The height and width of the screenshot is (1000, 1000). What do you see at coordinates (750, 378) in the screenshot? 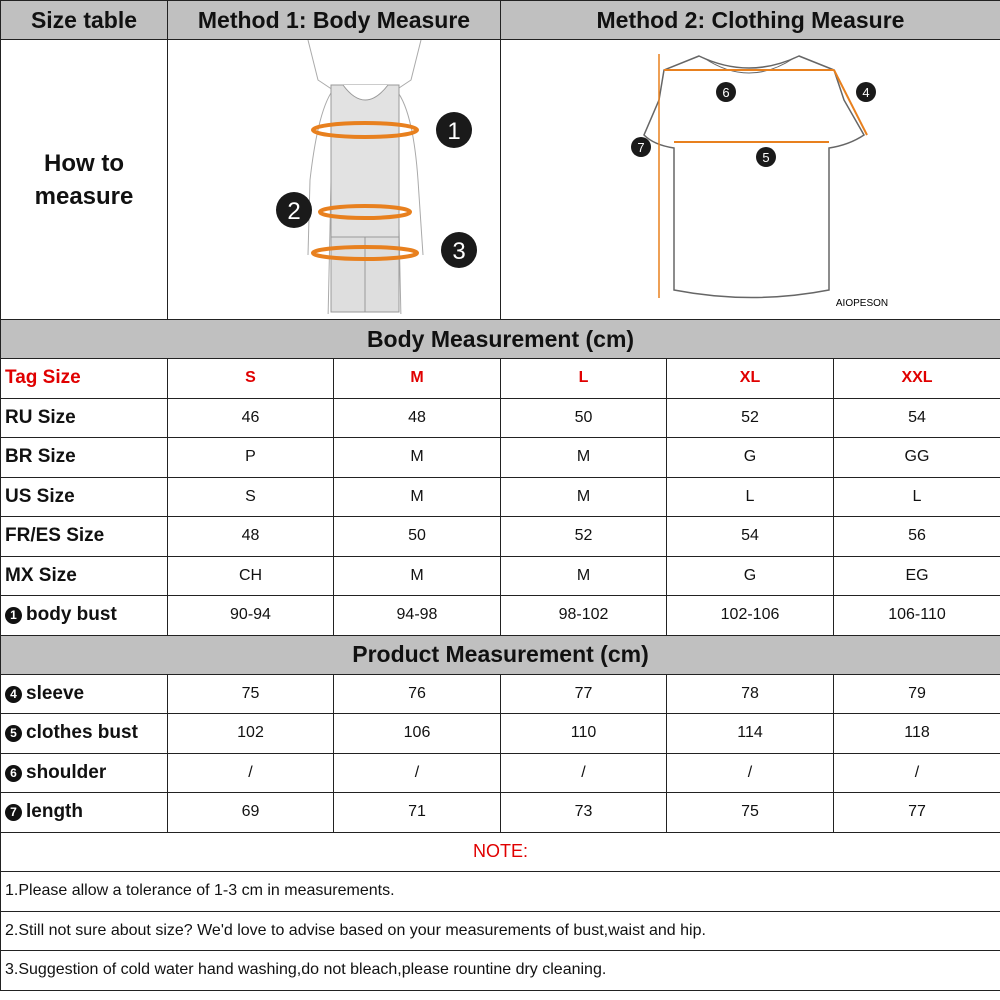
I see `cell: XL` at bounding box center [750, 378].